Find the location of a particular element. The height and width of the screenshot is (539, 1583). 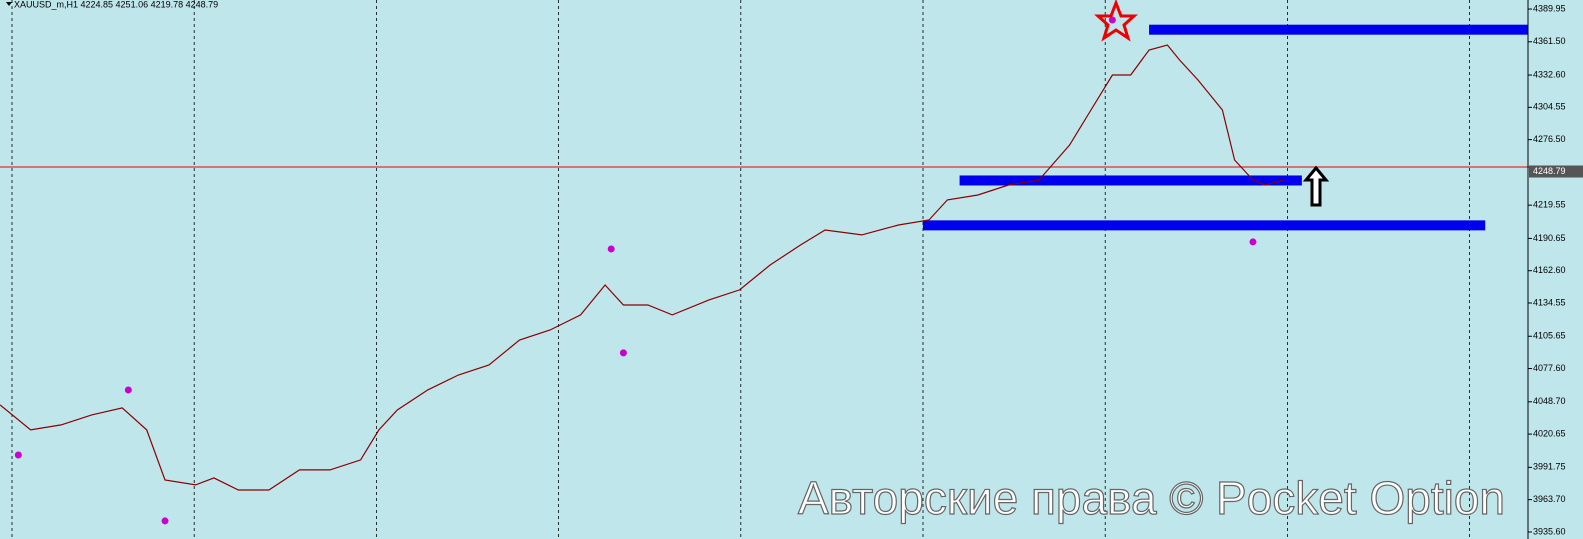

y-tick-label: 4332.60 is located at coordinates (1549, 74).